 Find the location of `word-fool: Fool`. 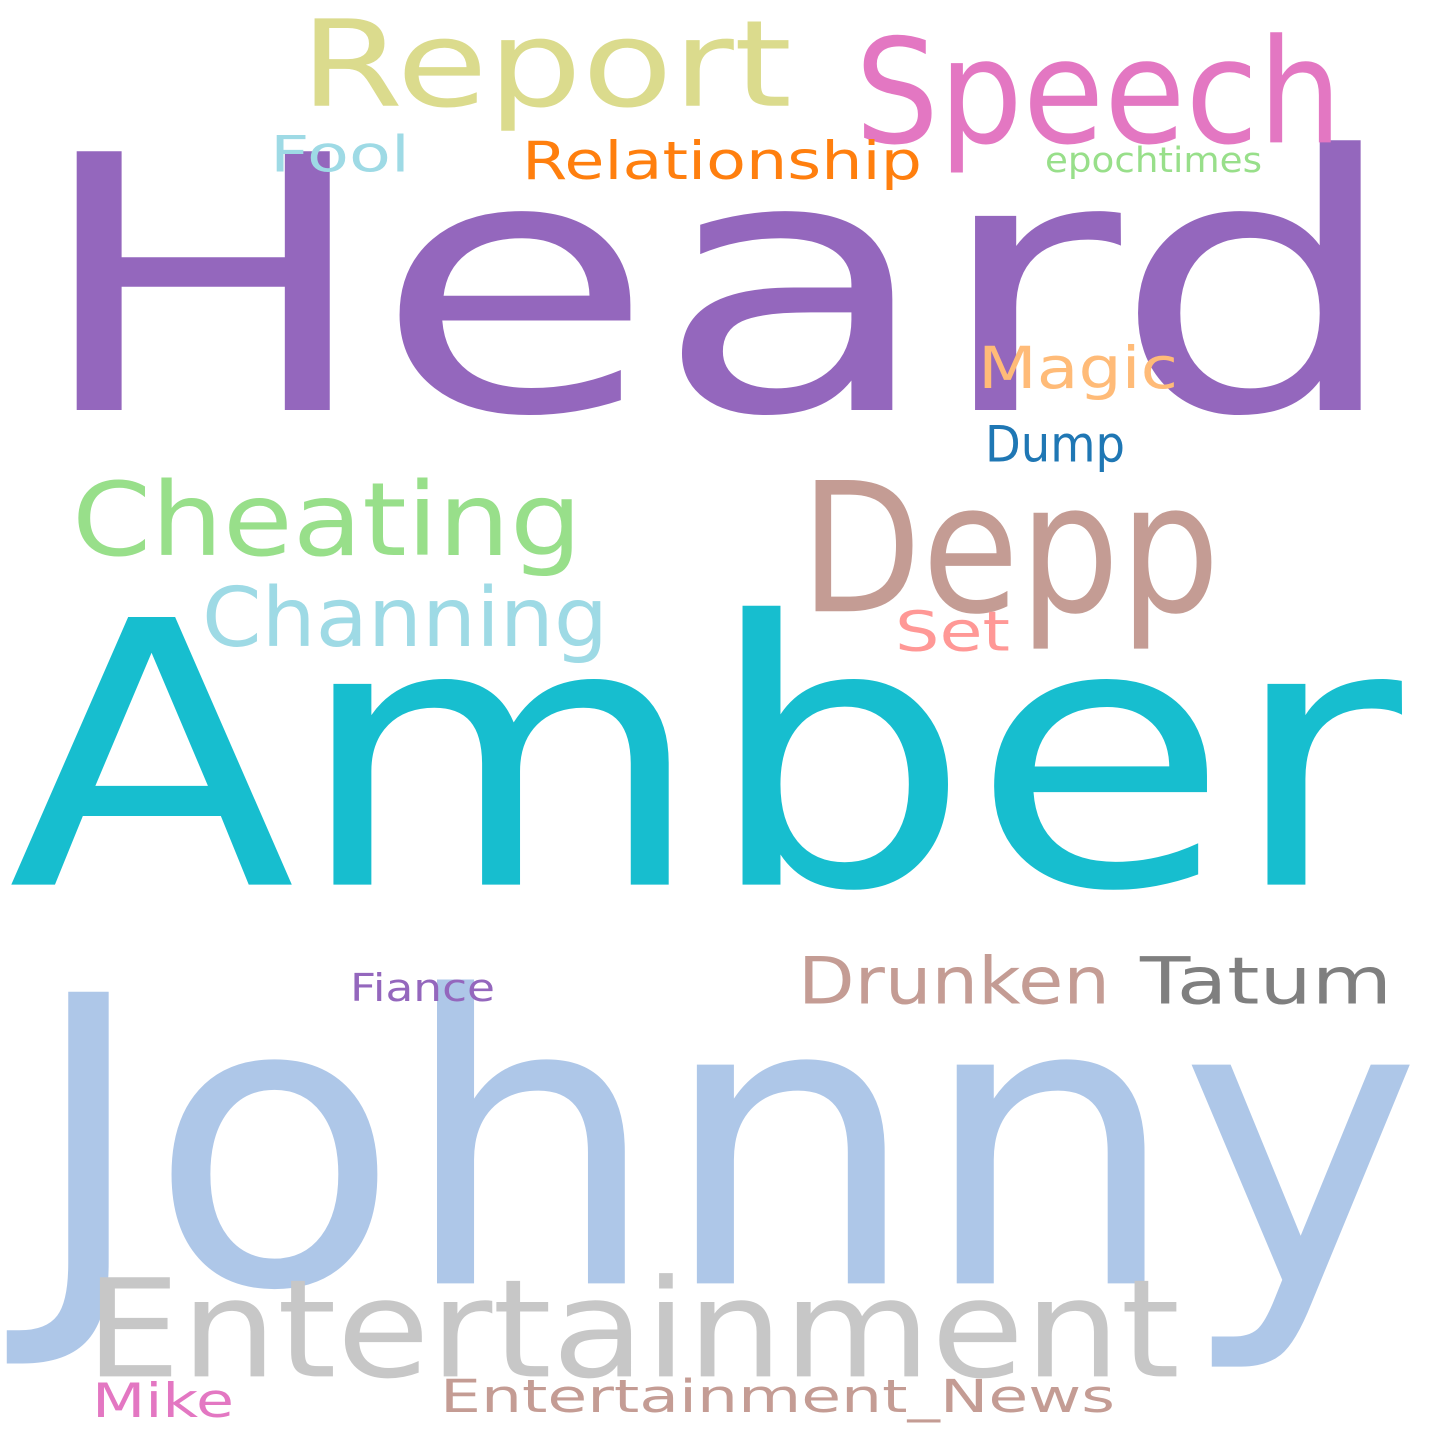

word-fool: Fool is located at coordinates (340, 154).